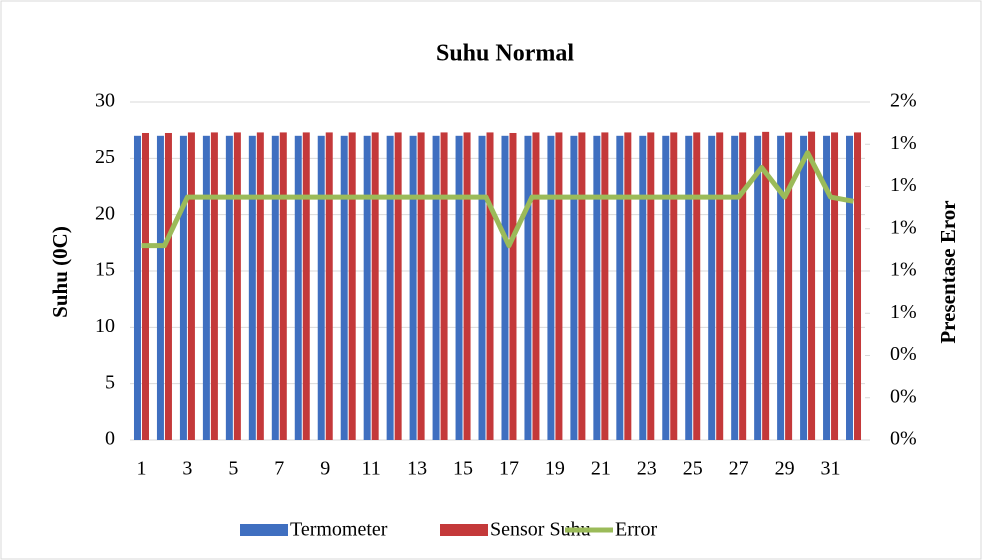  Describe the element at coordinates (105, 101) in the screenshot. I see `y-tick-label: 30` at that location.